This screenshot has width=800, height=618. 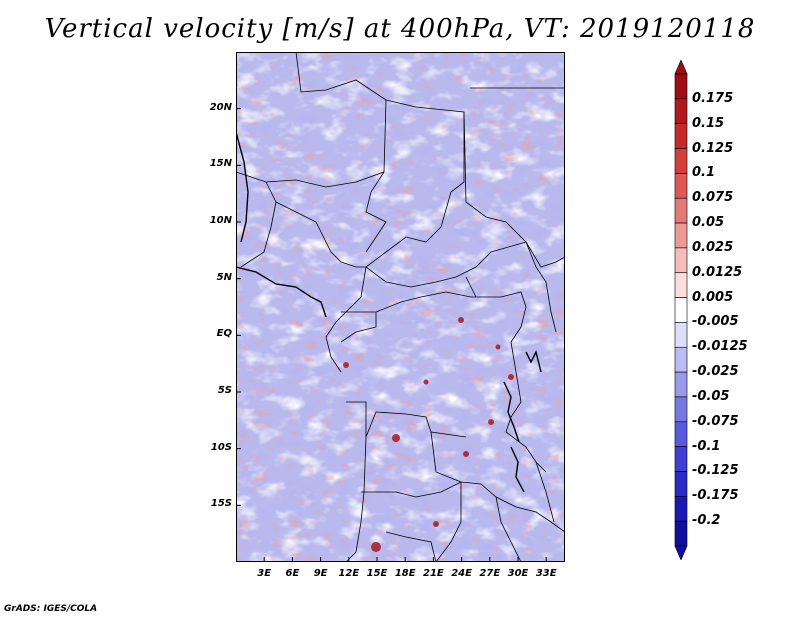 What do you see at coordinates (224, 390) in the screenshot?
I see `lat-tick-label: 5S` at bounding box center [224, 390].